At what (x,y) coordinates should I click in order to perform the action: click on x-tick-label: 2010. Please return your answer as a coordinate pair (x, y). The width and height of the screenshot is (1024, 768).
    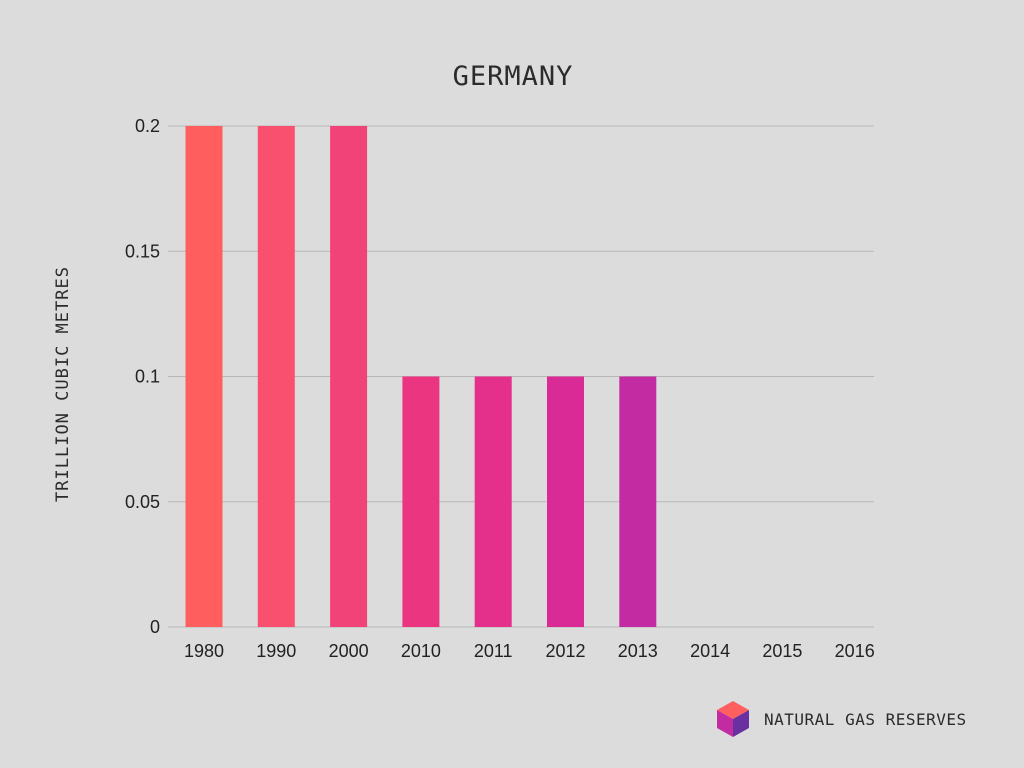
    Looking at the image, I should click on (421, 651).